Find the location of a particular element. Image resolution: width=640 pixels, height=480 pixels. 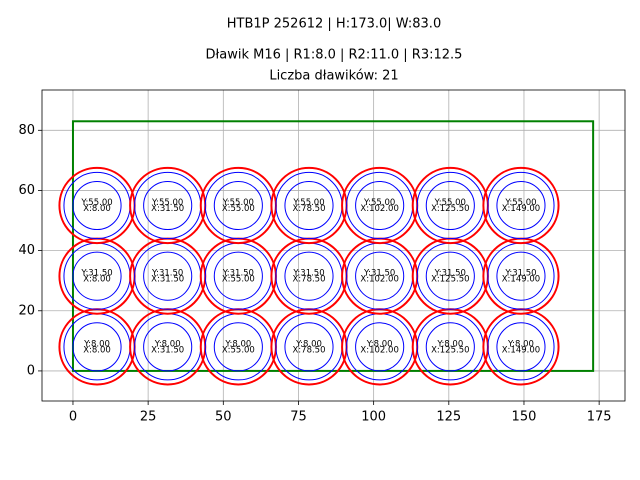

x-tick-label: 175 is located at coordinates (599, 417).